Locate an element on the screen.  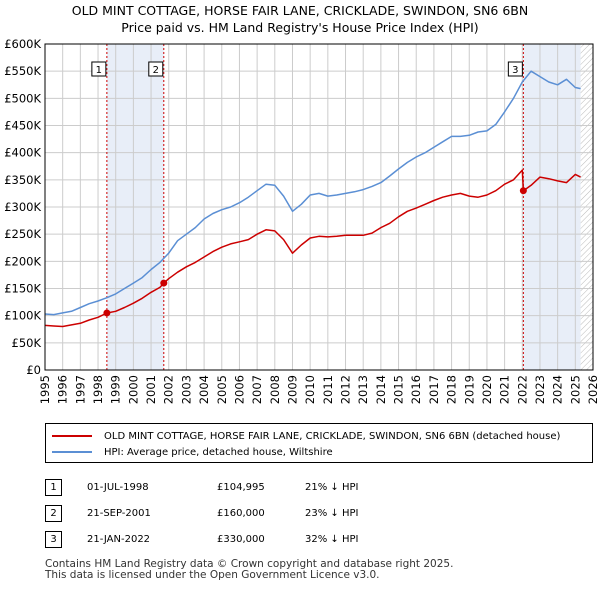
sale-label: 3 is located at coordinates (515, 70).